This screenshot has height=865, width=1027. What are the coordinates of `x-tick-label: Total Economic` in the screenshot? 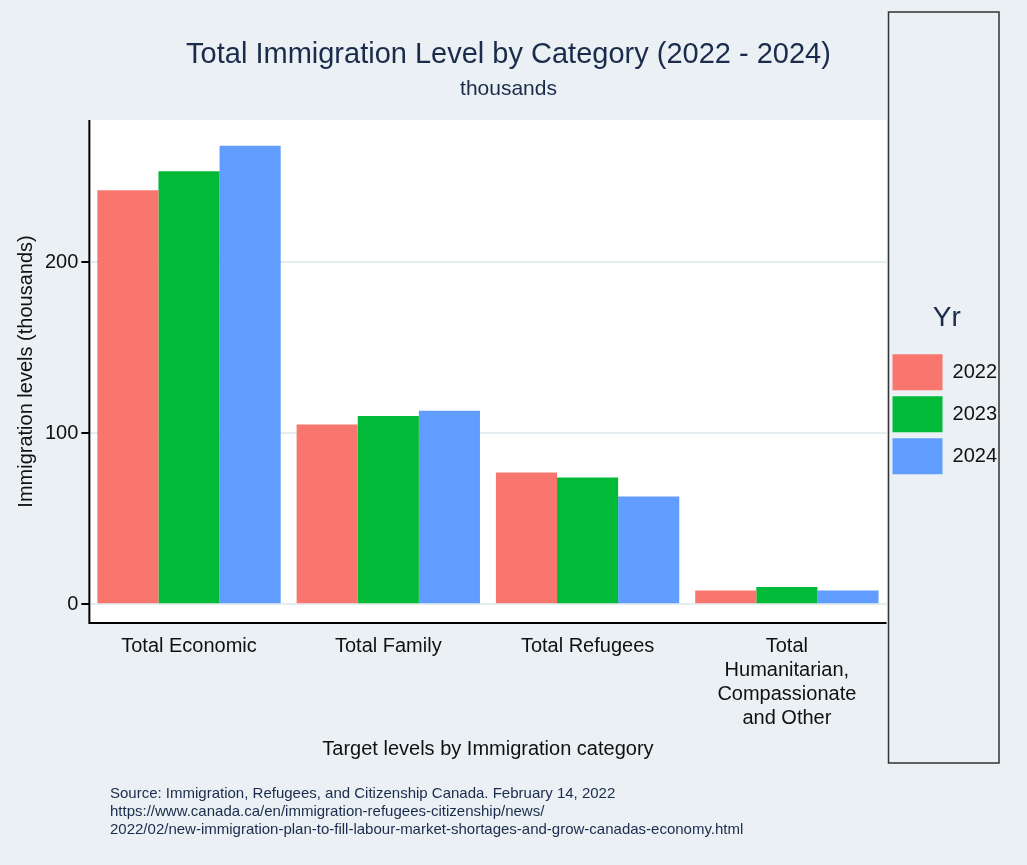 It's located at (189, 644).